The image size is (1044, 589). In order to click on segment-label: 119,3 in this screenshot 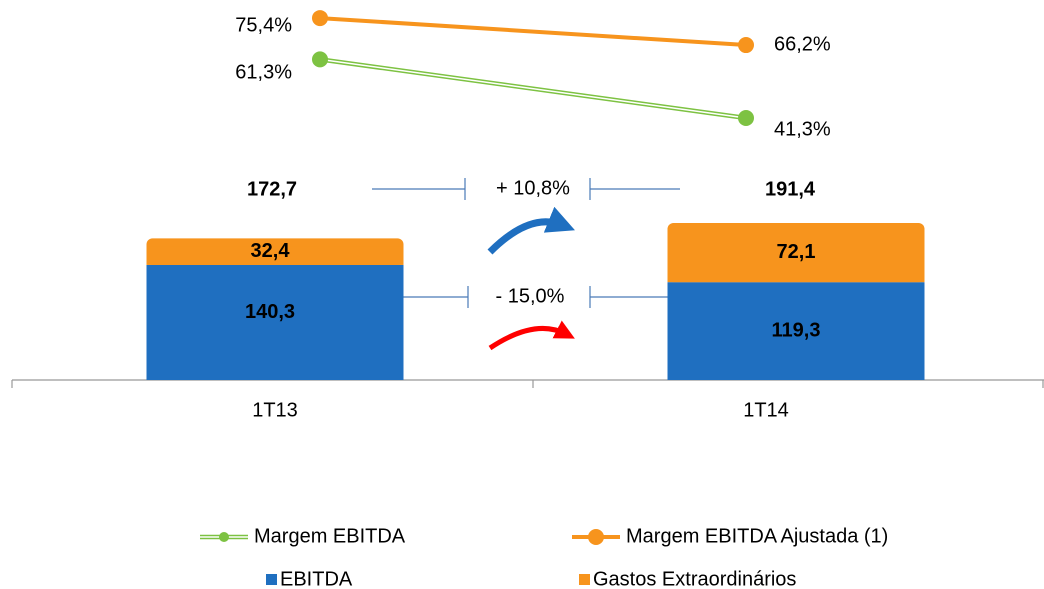, I will do `click(796, 330)`.